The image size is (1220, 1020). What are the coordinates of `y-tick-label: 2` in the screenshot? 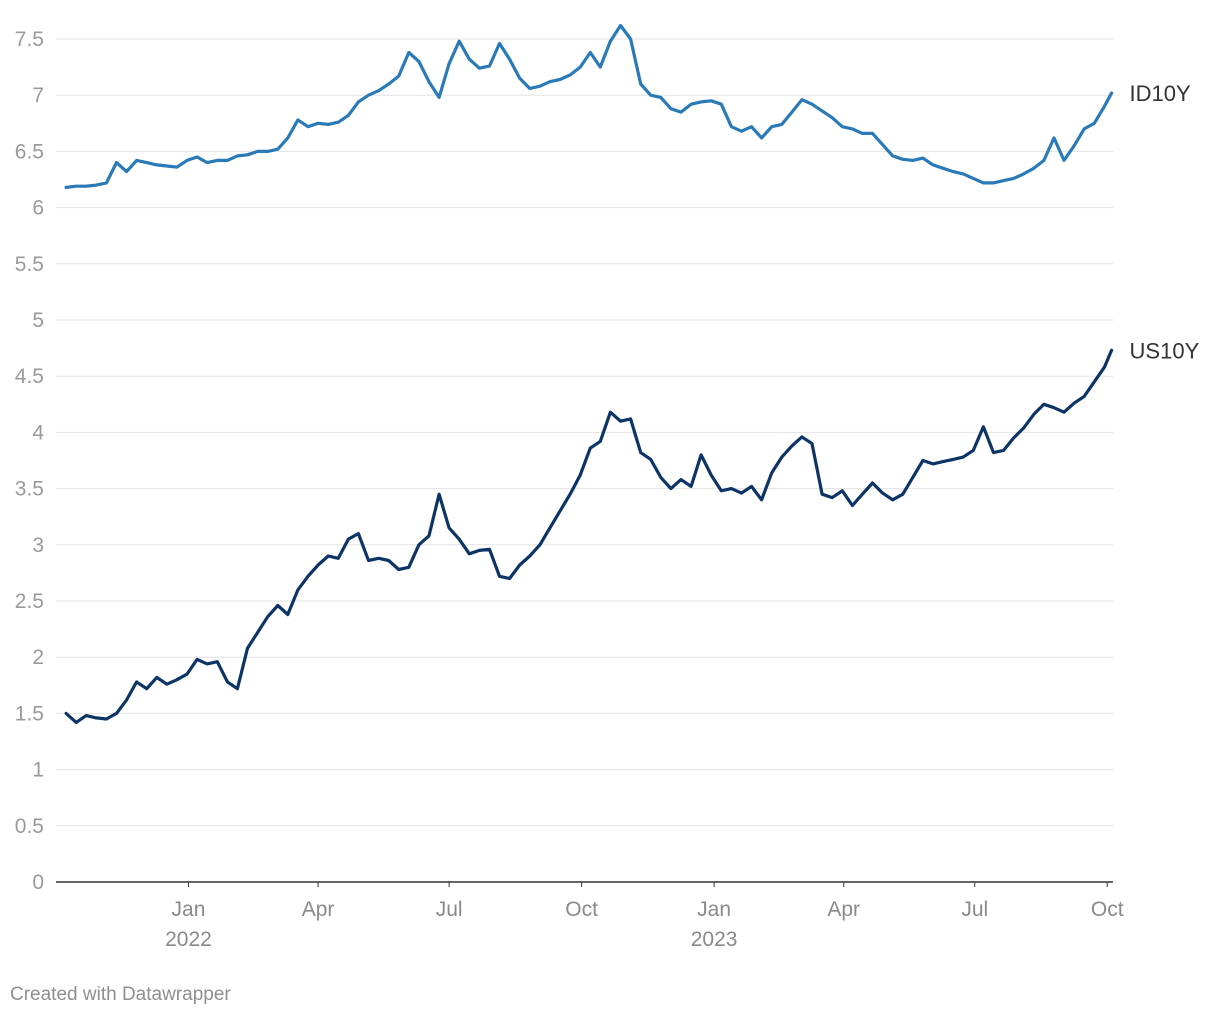 It's located at (38, 657).